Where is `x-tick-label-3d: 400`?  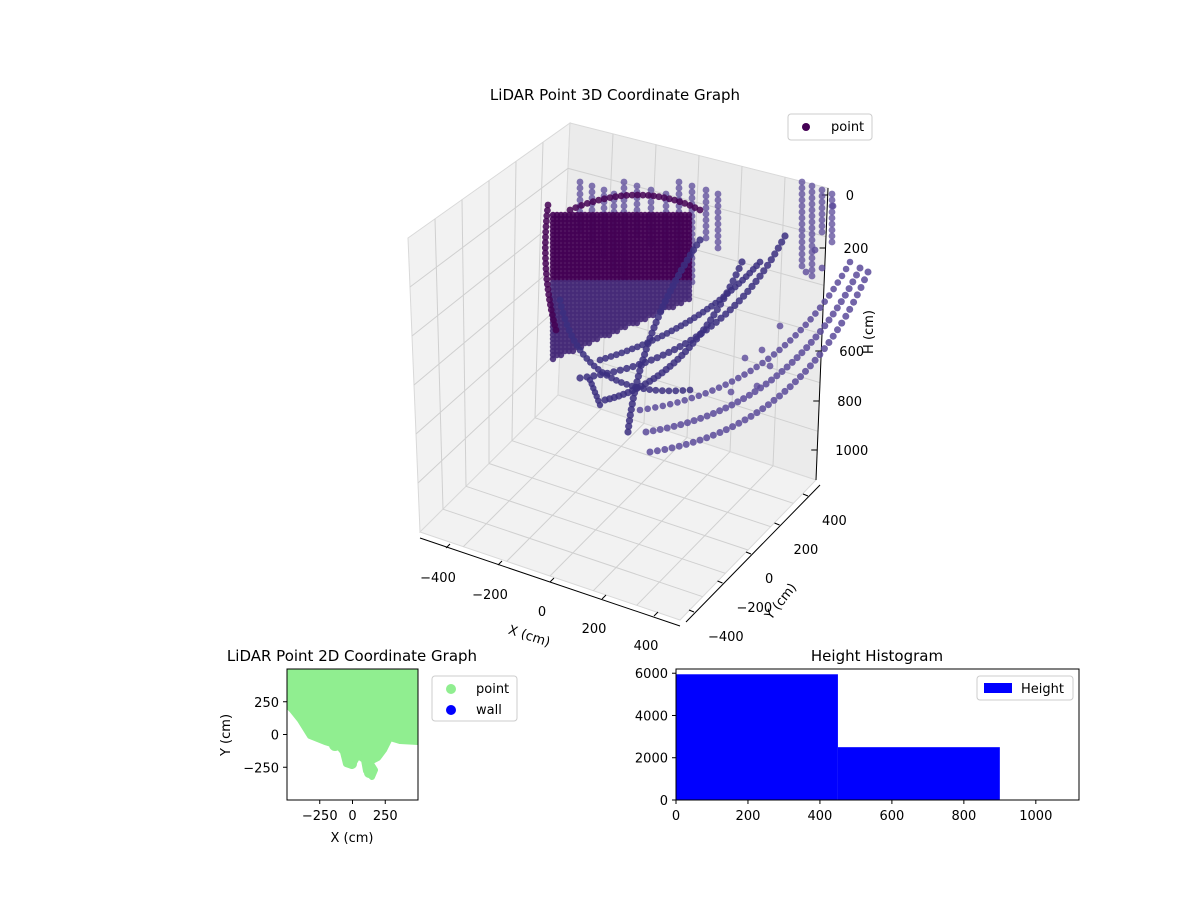 x-tick-label-3d: 400 is located at coordinates (646, 646).